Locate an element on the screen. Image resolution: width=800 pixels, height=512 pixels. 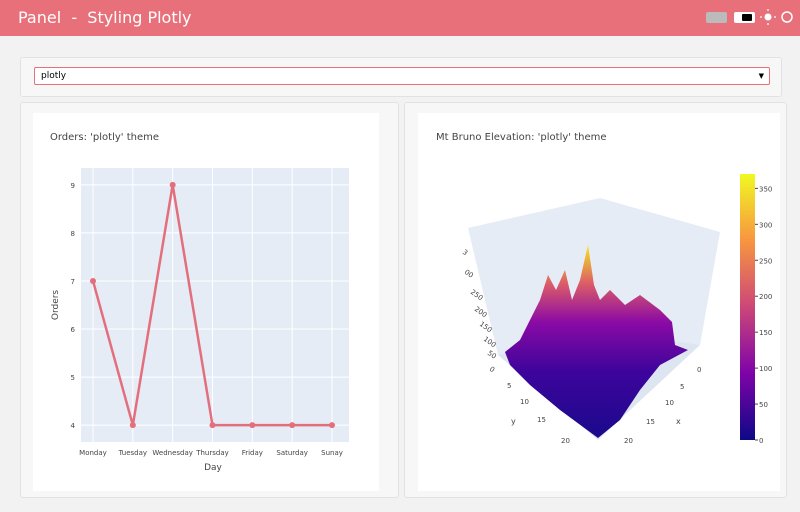
x-tick-label: 15 is located at coordinates (650, 422).